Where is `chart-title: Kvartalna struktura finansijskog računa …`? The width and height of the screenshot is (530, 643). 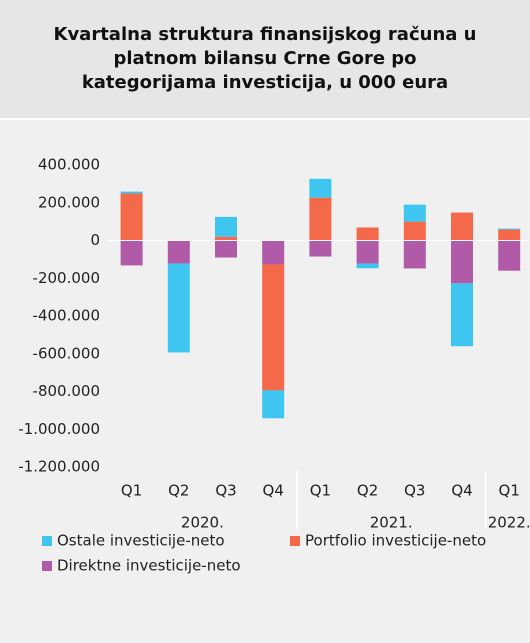
chart-title: Kvartalna struktura finansijskog računa … is located at coordinates (265, 58).